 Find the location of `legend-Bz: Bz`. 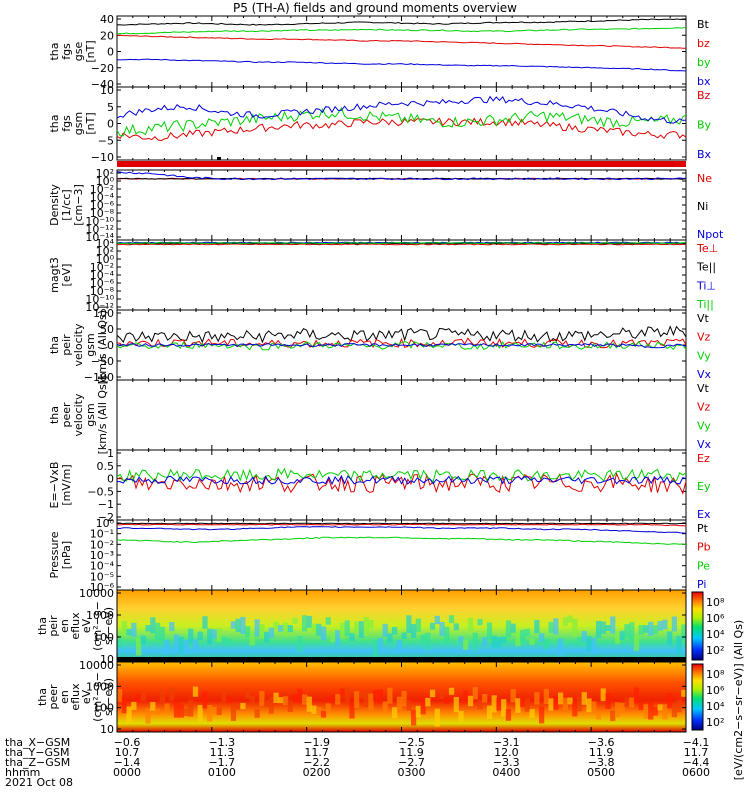

legend-Bz: Bz is located at coordinates (704, 95).